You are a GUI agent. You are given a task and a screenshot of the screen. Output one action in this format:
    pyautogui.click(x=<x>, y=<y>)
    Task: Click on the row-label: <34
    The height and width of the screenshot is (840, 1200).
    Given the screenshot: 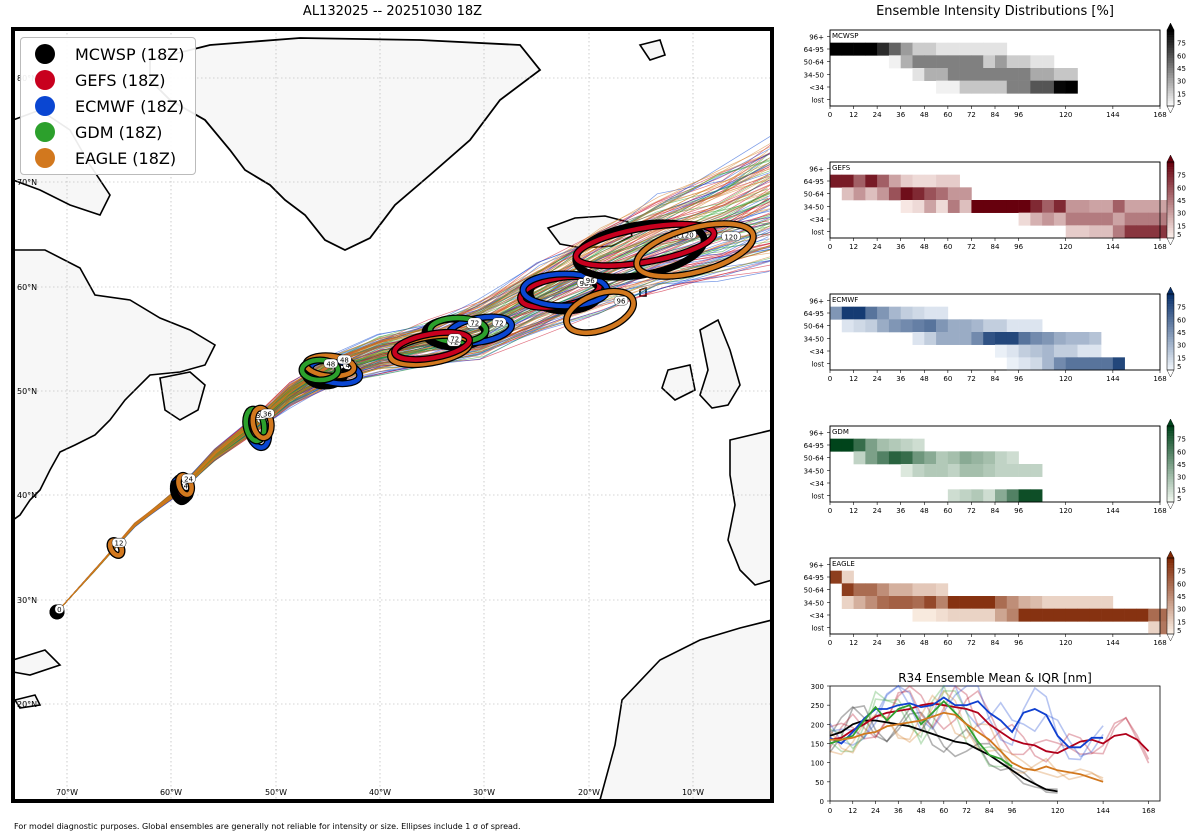 What is the action you would take?
    pyautogui.click(x=816, y=88)
    